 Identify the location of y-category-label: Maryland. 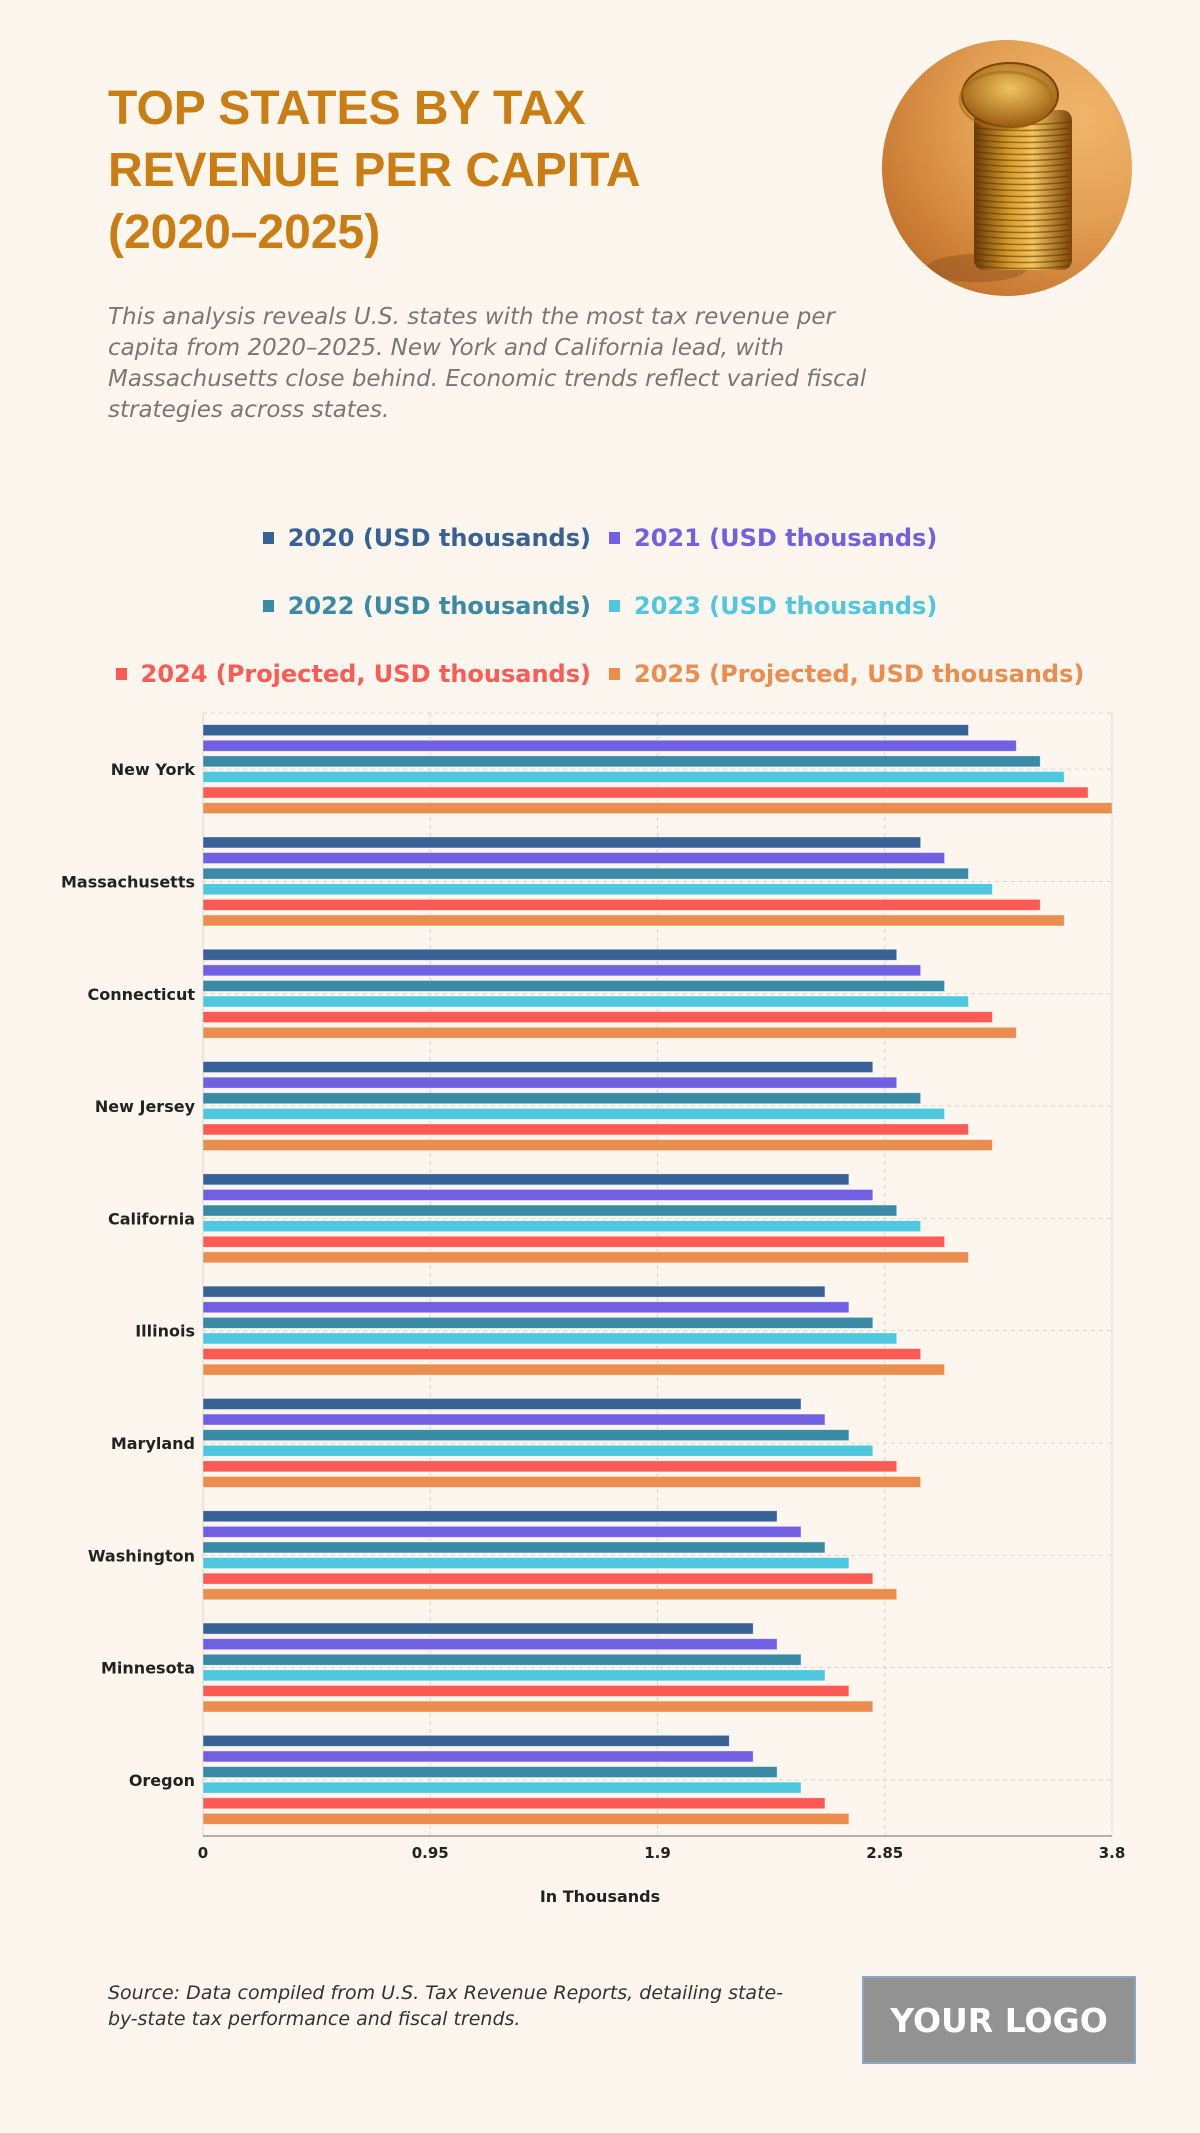
(153, 1443).